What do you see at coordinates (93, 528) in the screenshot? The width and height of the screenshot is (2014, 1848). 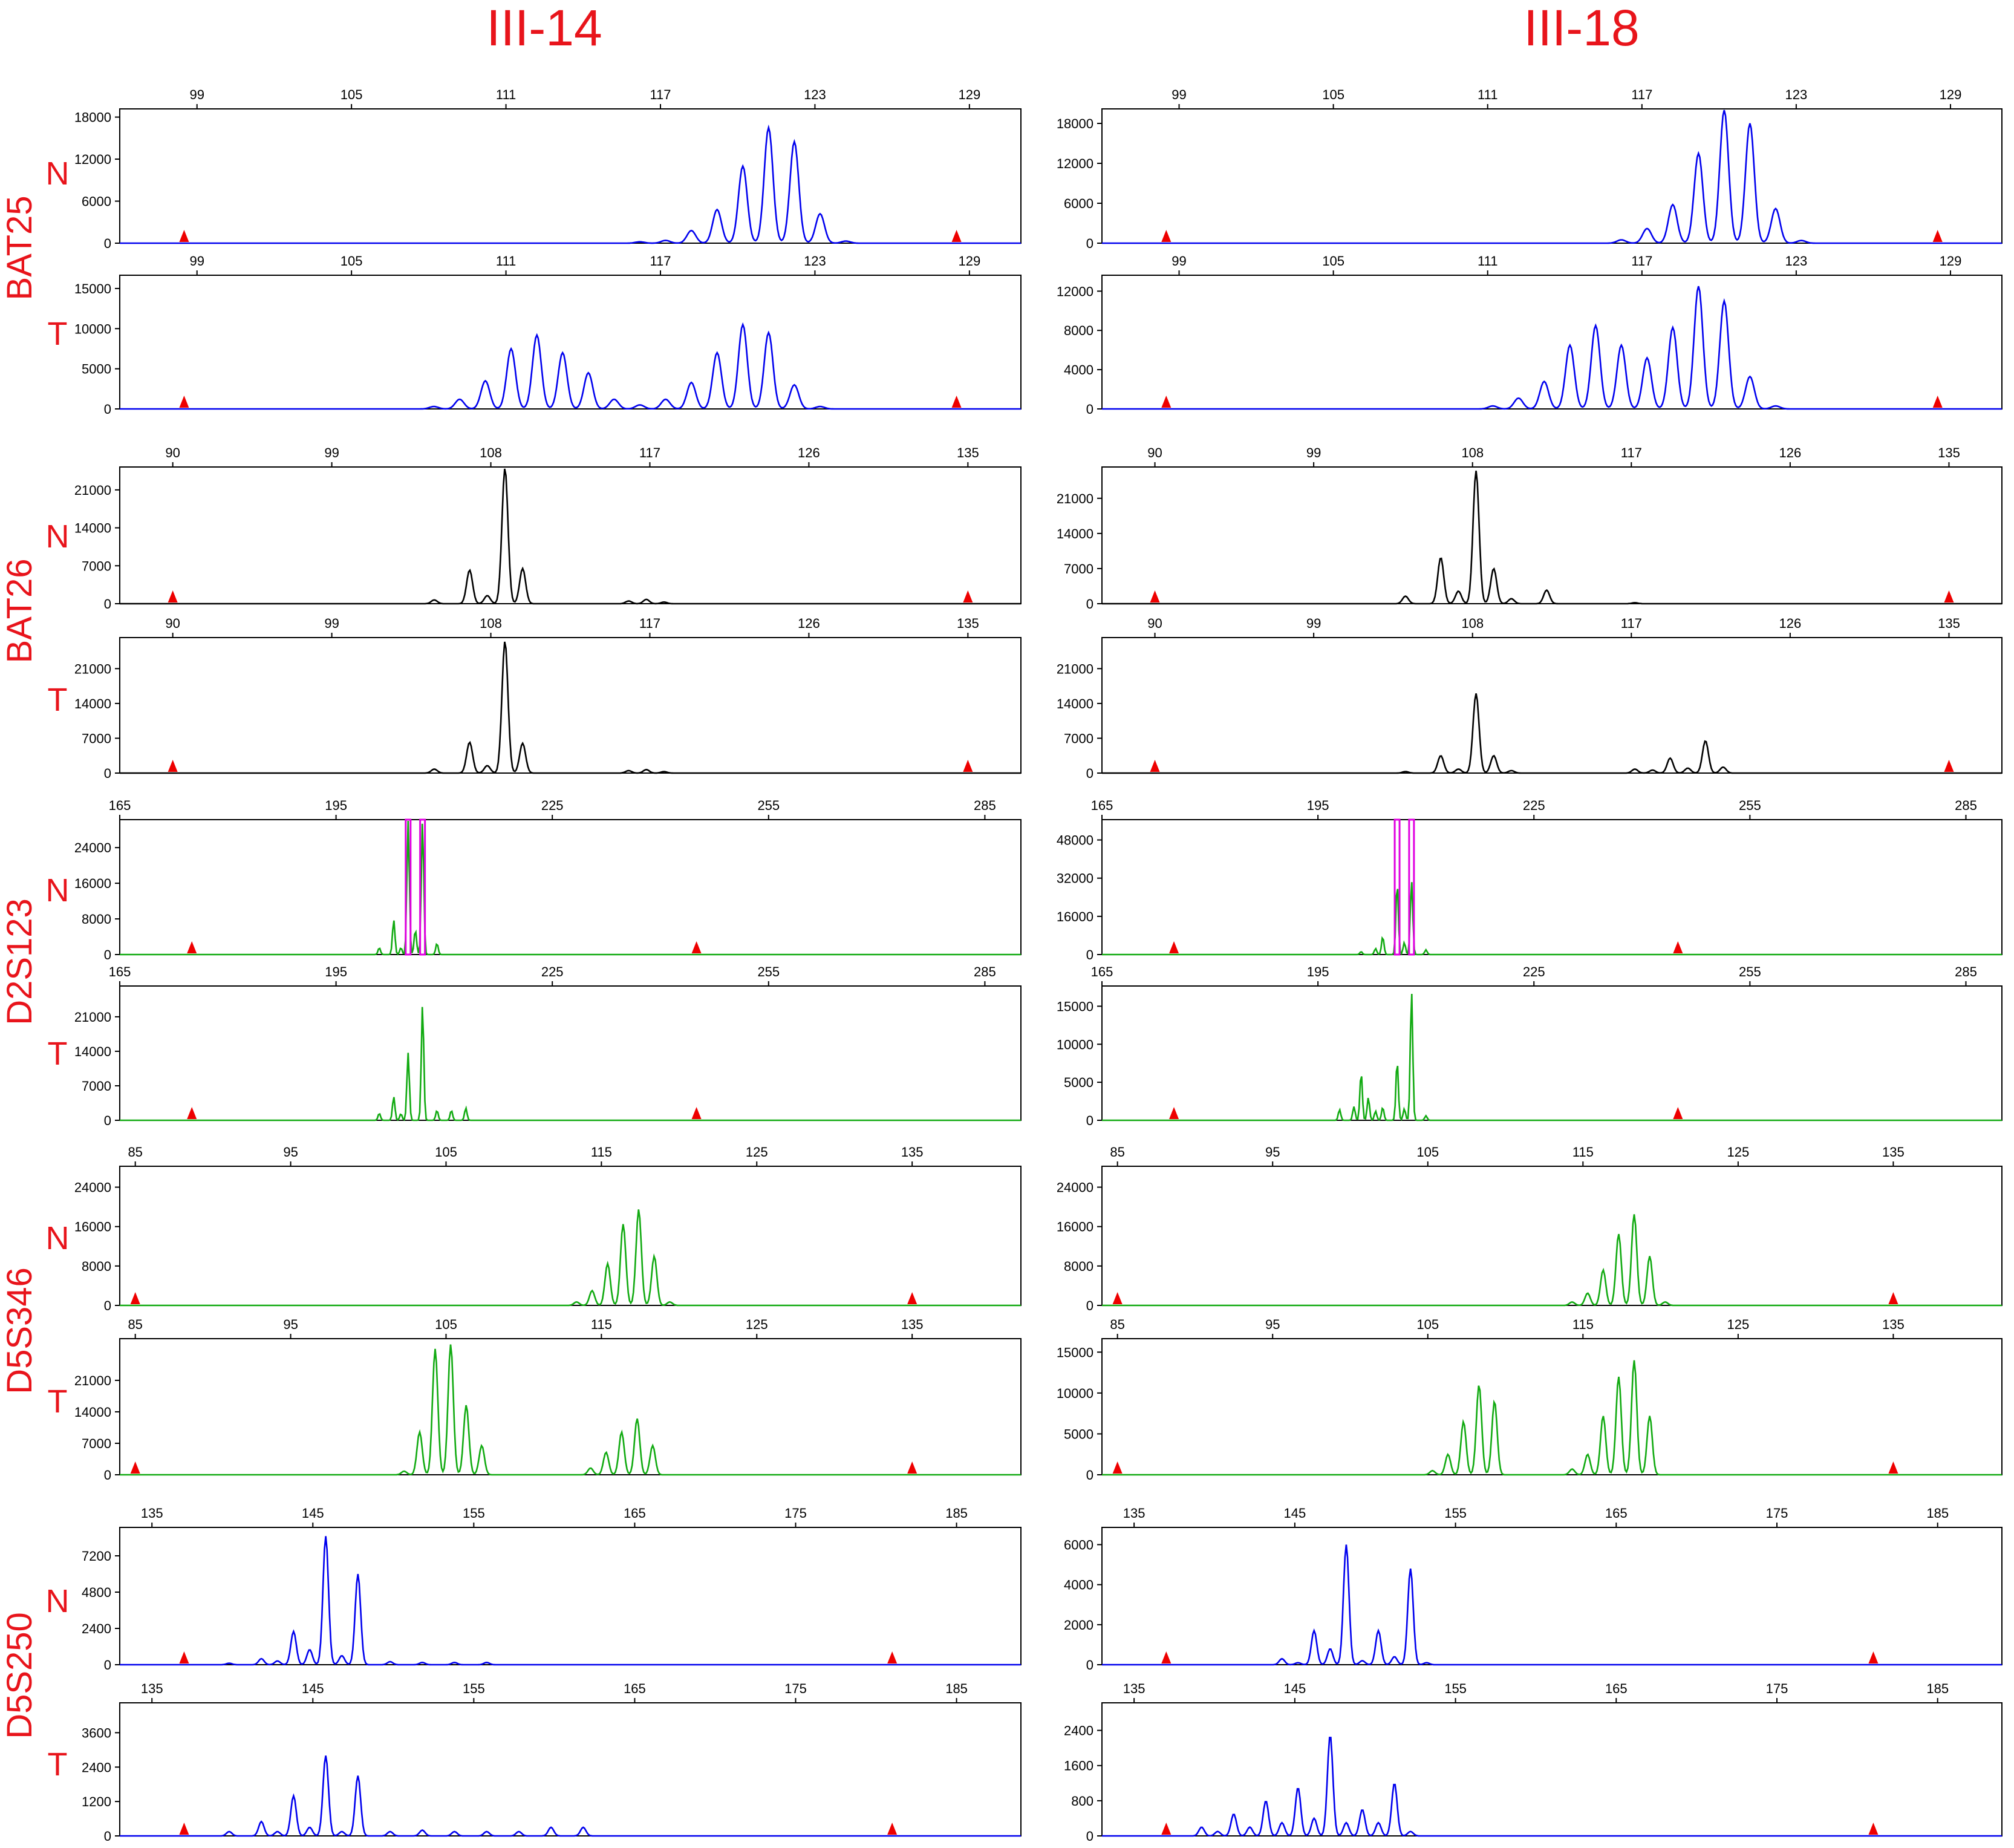 I see `y-tick-label: 14000` at bounding box center [93, 528].